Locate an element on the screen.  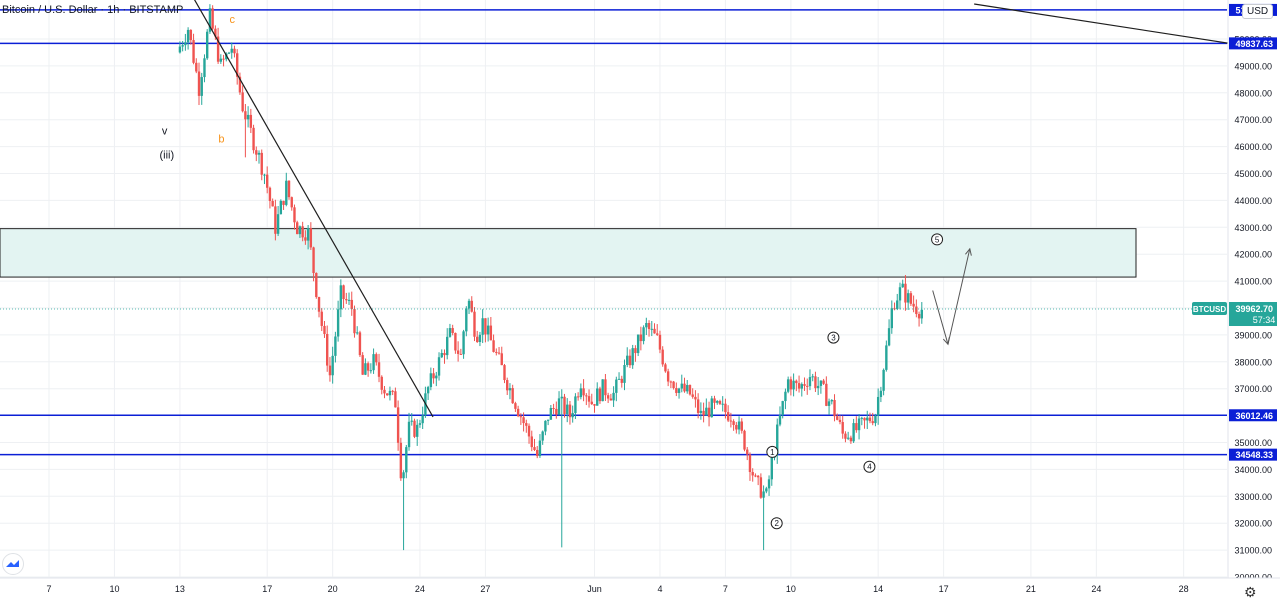
level-price-tag is located at coordinates (1253, 415).